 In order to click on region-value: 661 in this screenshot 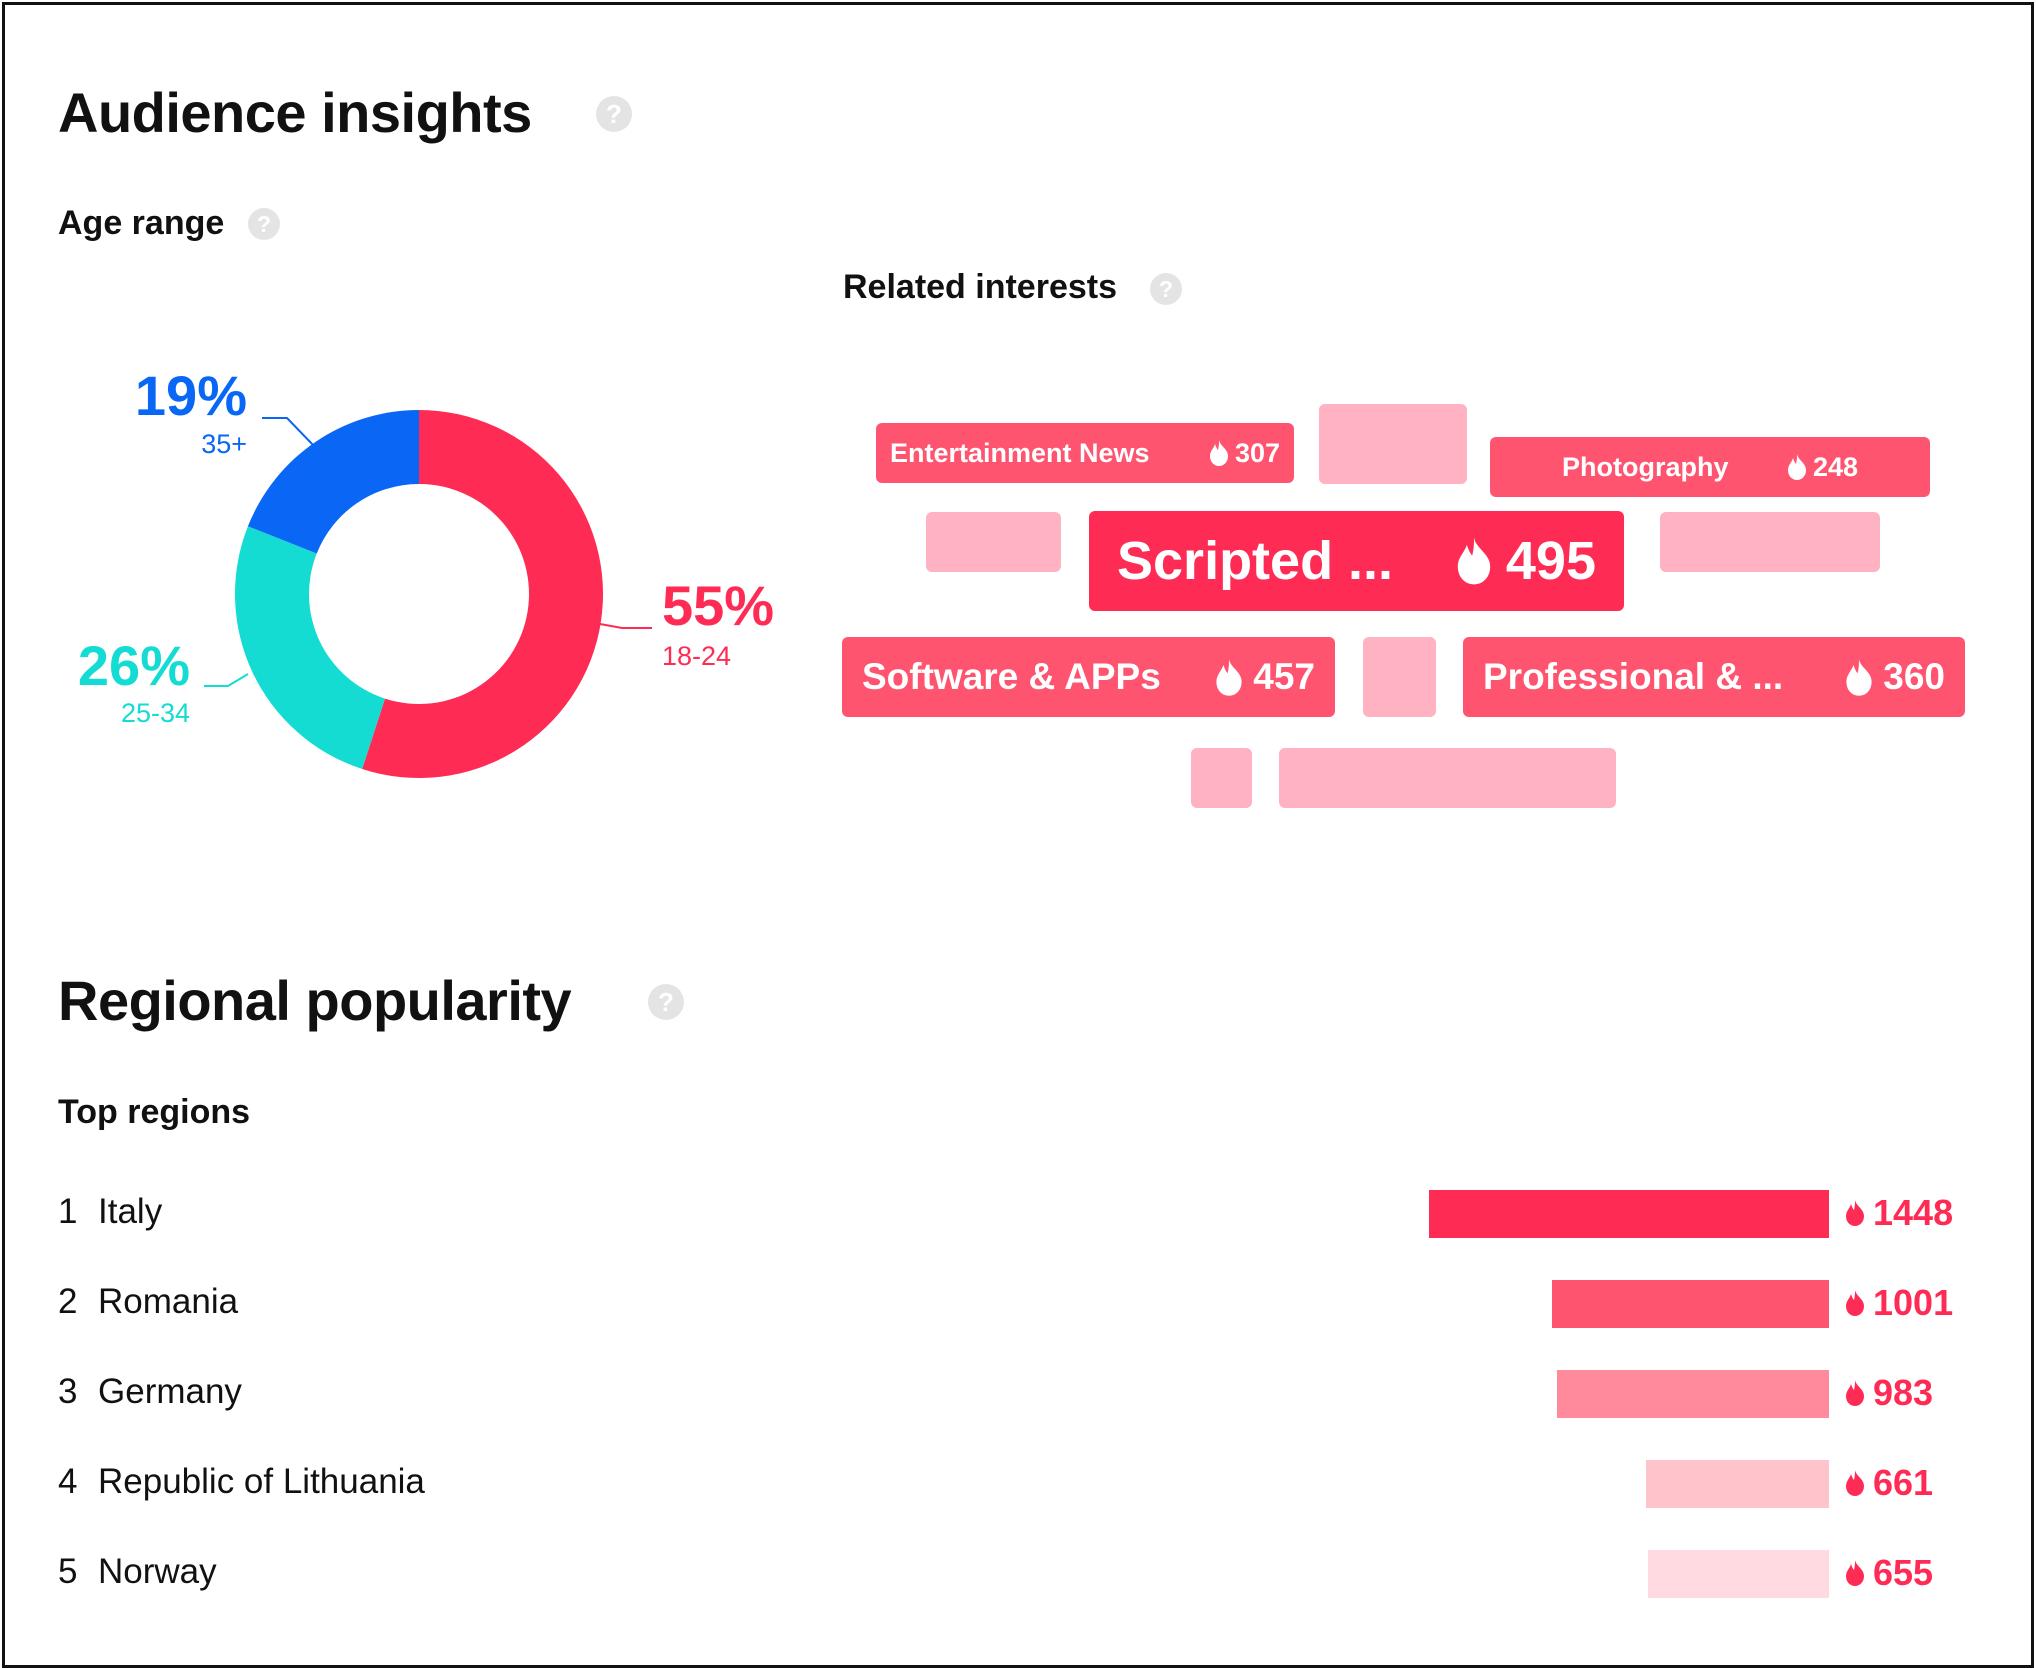, I will do `click(1889, 1483)`.